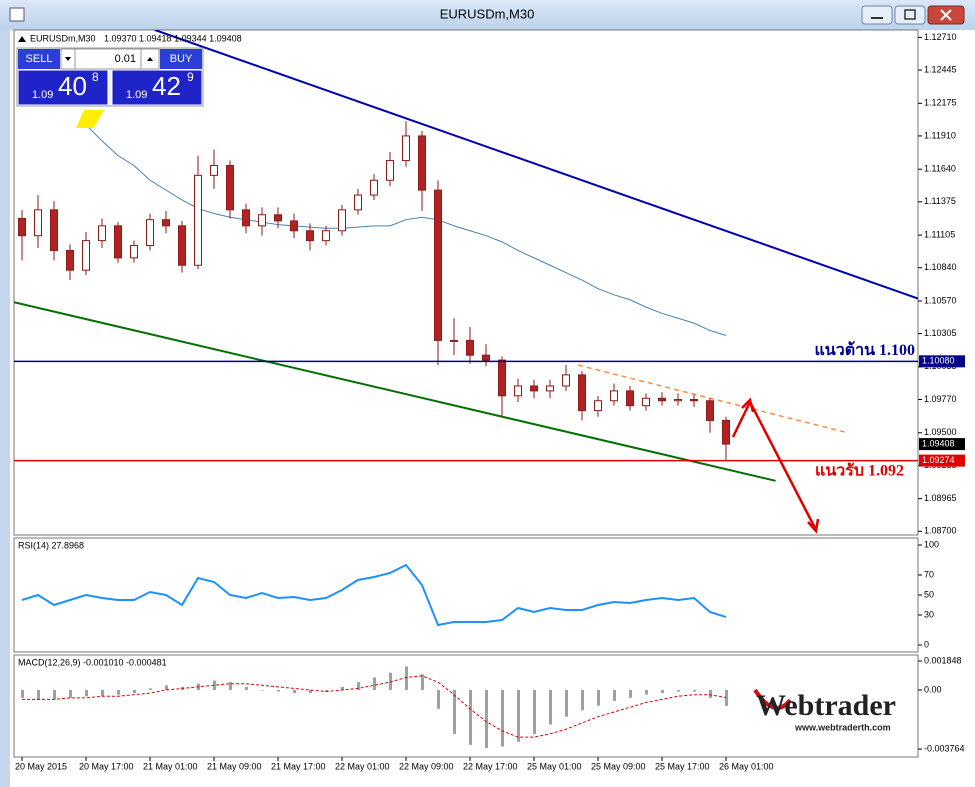 The width and height of the screenshot is (975, 787). What do you see at coordinates (490, 766) in the screenshot?
I see `x-tick-label: 22 May 17:00` at bounding box center [490, 766].